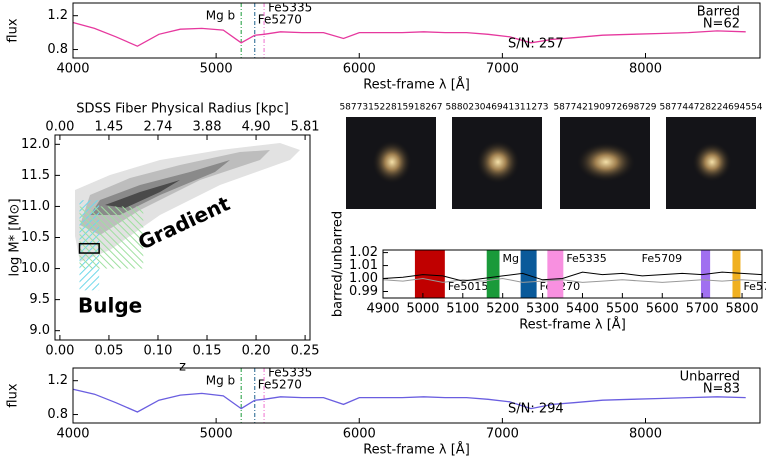  Describe the element at coordinates (662, 309) in the screenshot. I see `x-tick-label: 5600` at that location.